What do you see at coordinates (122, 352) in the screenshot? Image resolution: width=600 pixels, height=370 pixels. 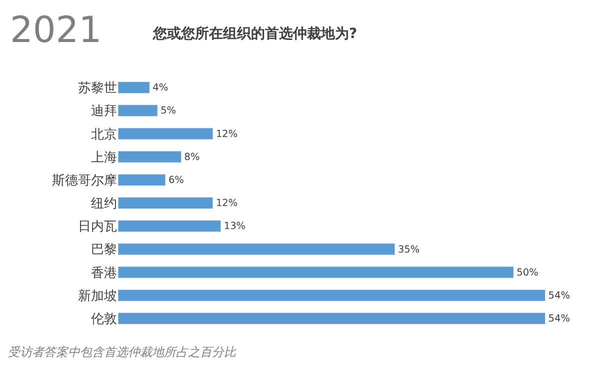 I see `text: 受访者答案中包含首选仲裁地所占之百分比` at bounding box center [122, 352].